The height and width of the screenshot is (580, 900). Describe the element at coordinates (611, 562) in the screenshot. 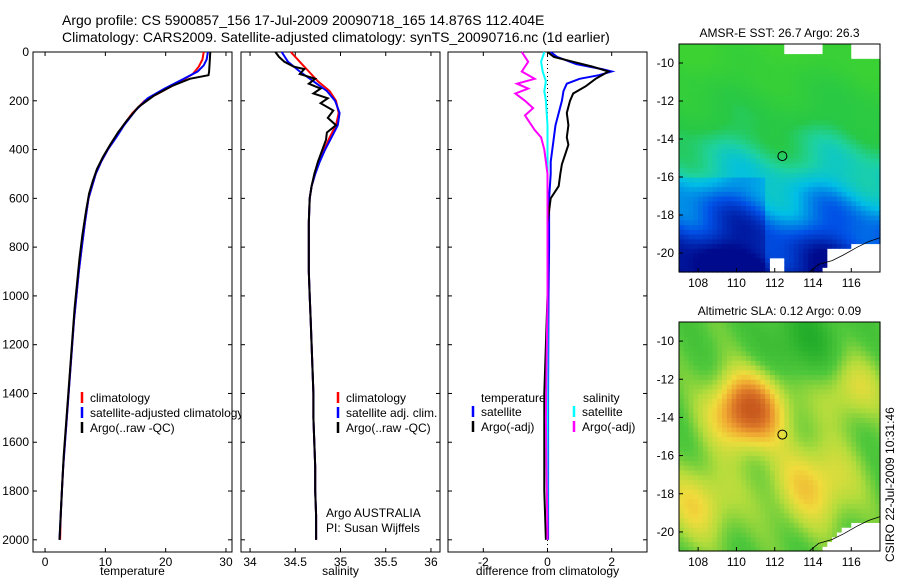

I see `x-tick-label-difference: 2` at that location.